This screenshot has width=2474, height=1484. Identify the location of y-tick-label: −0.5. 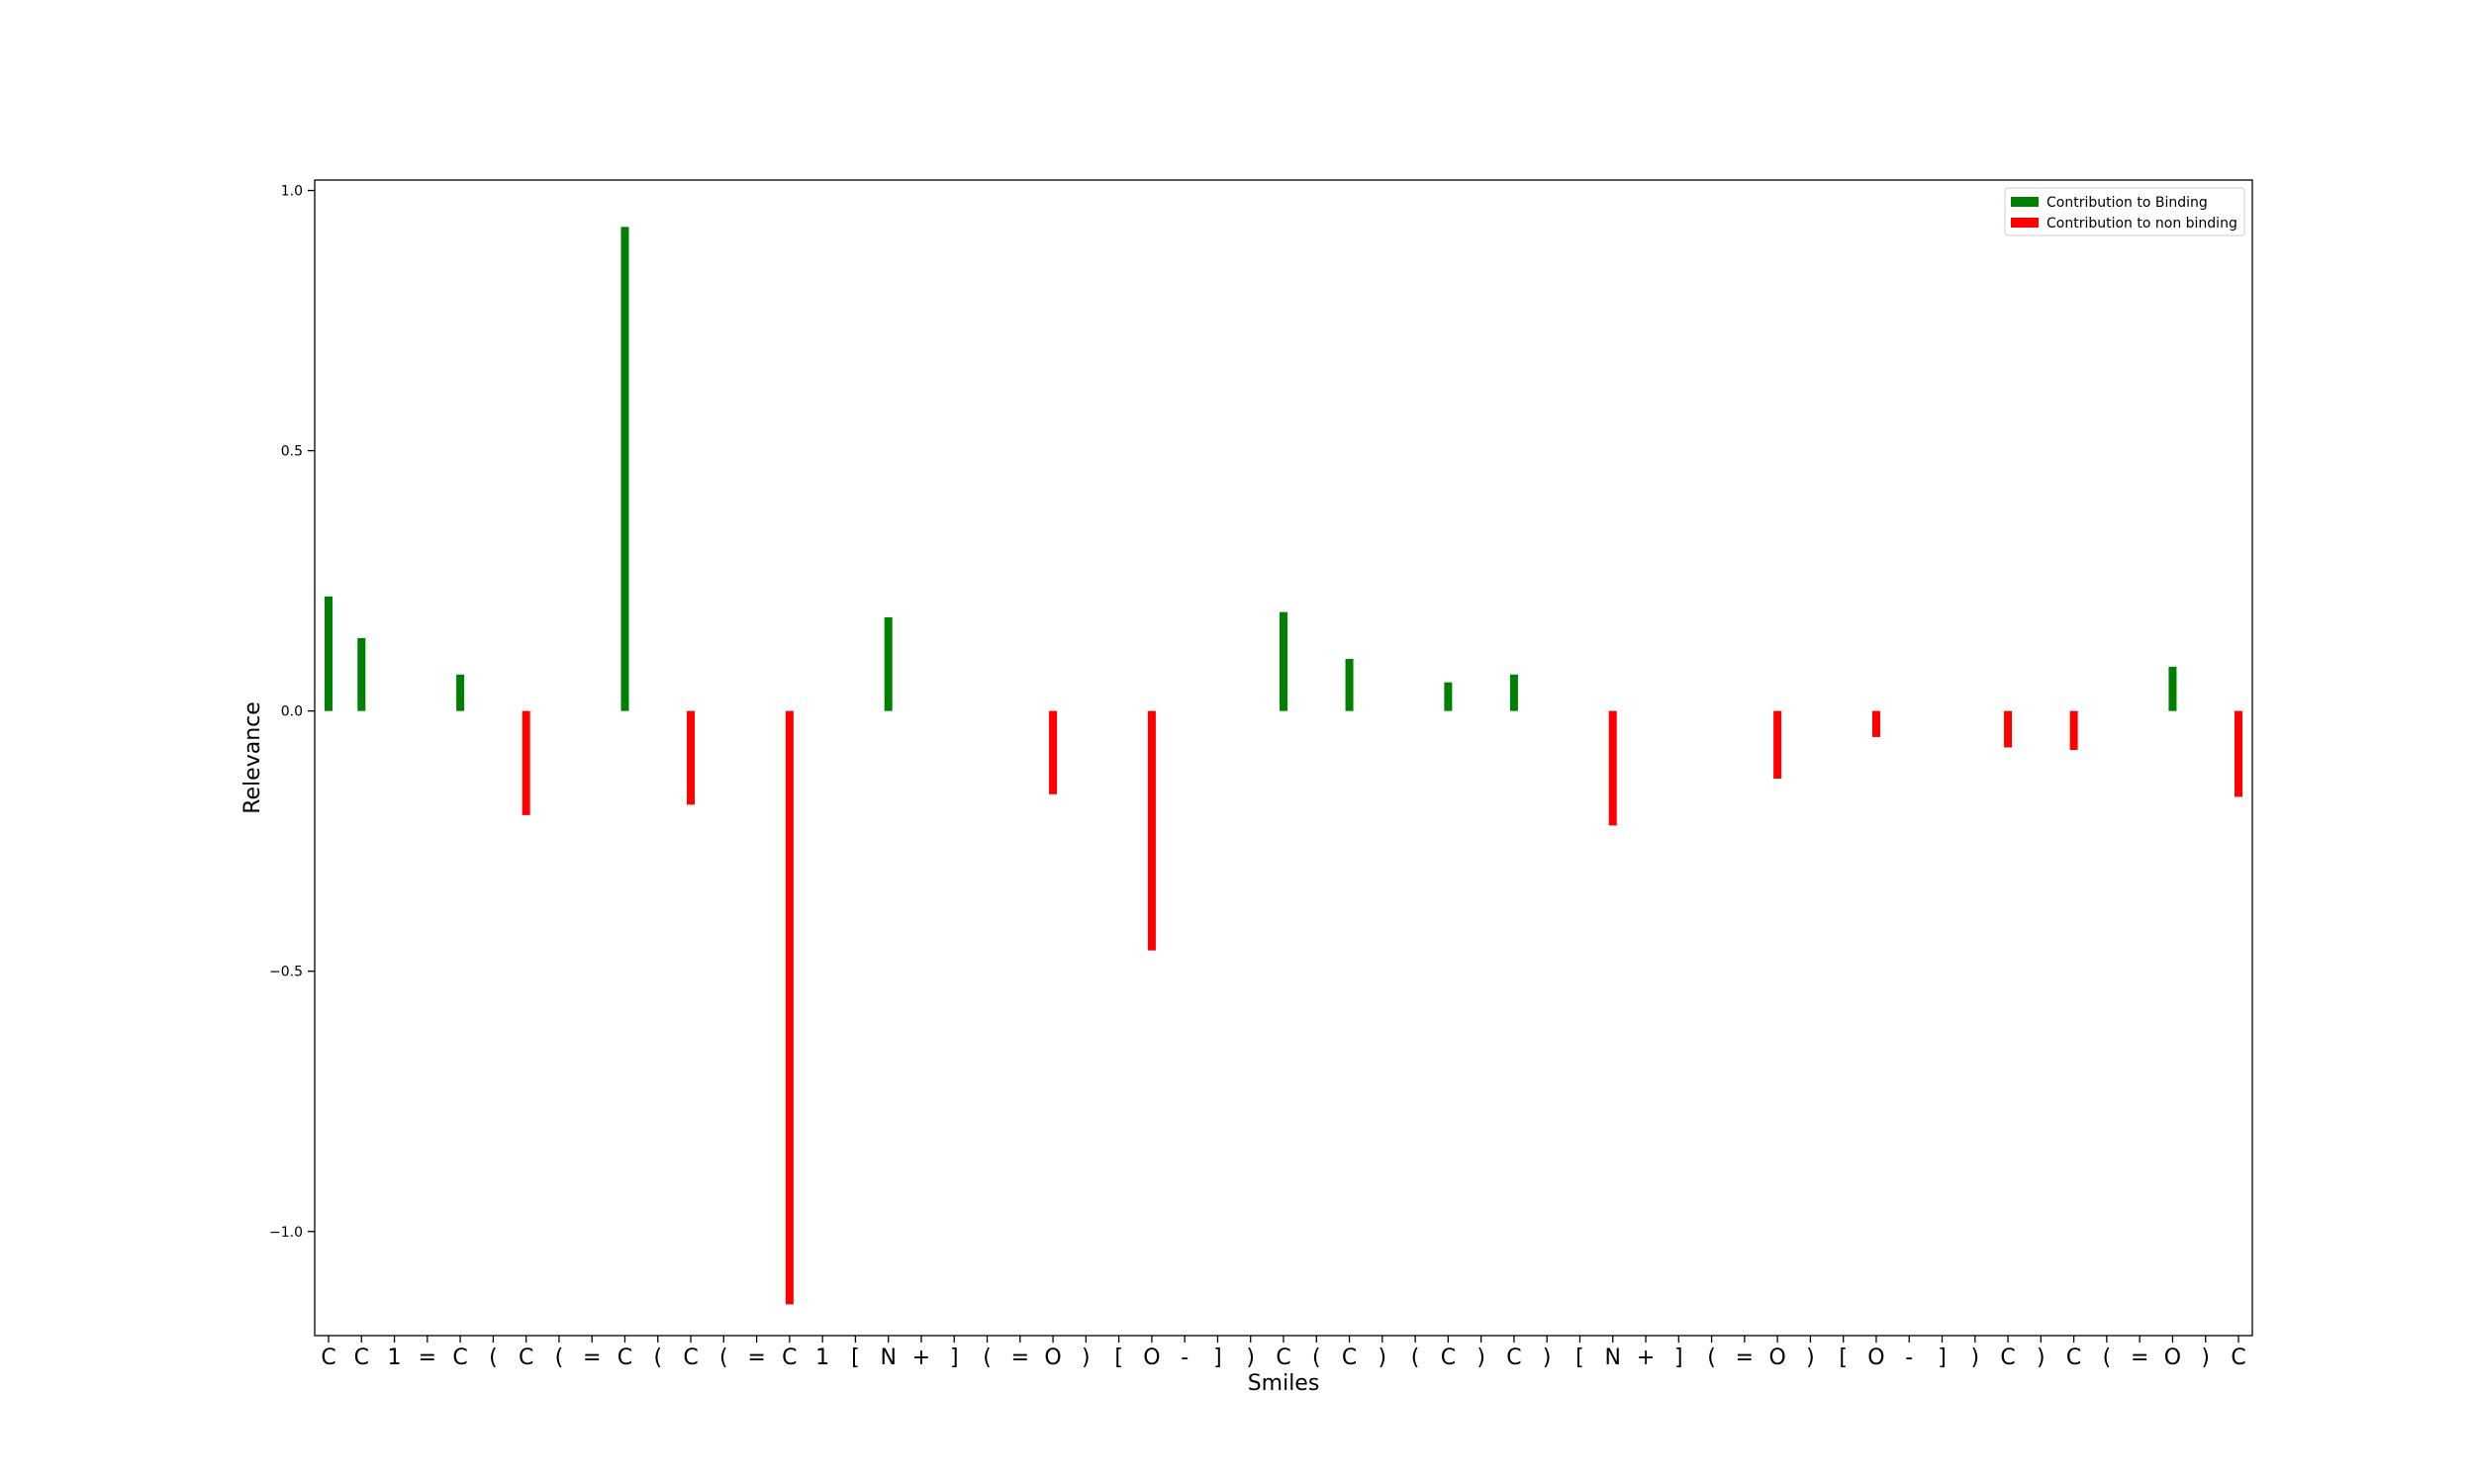
(286, 972).